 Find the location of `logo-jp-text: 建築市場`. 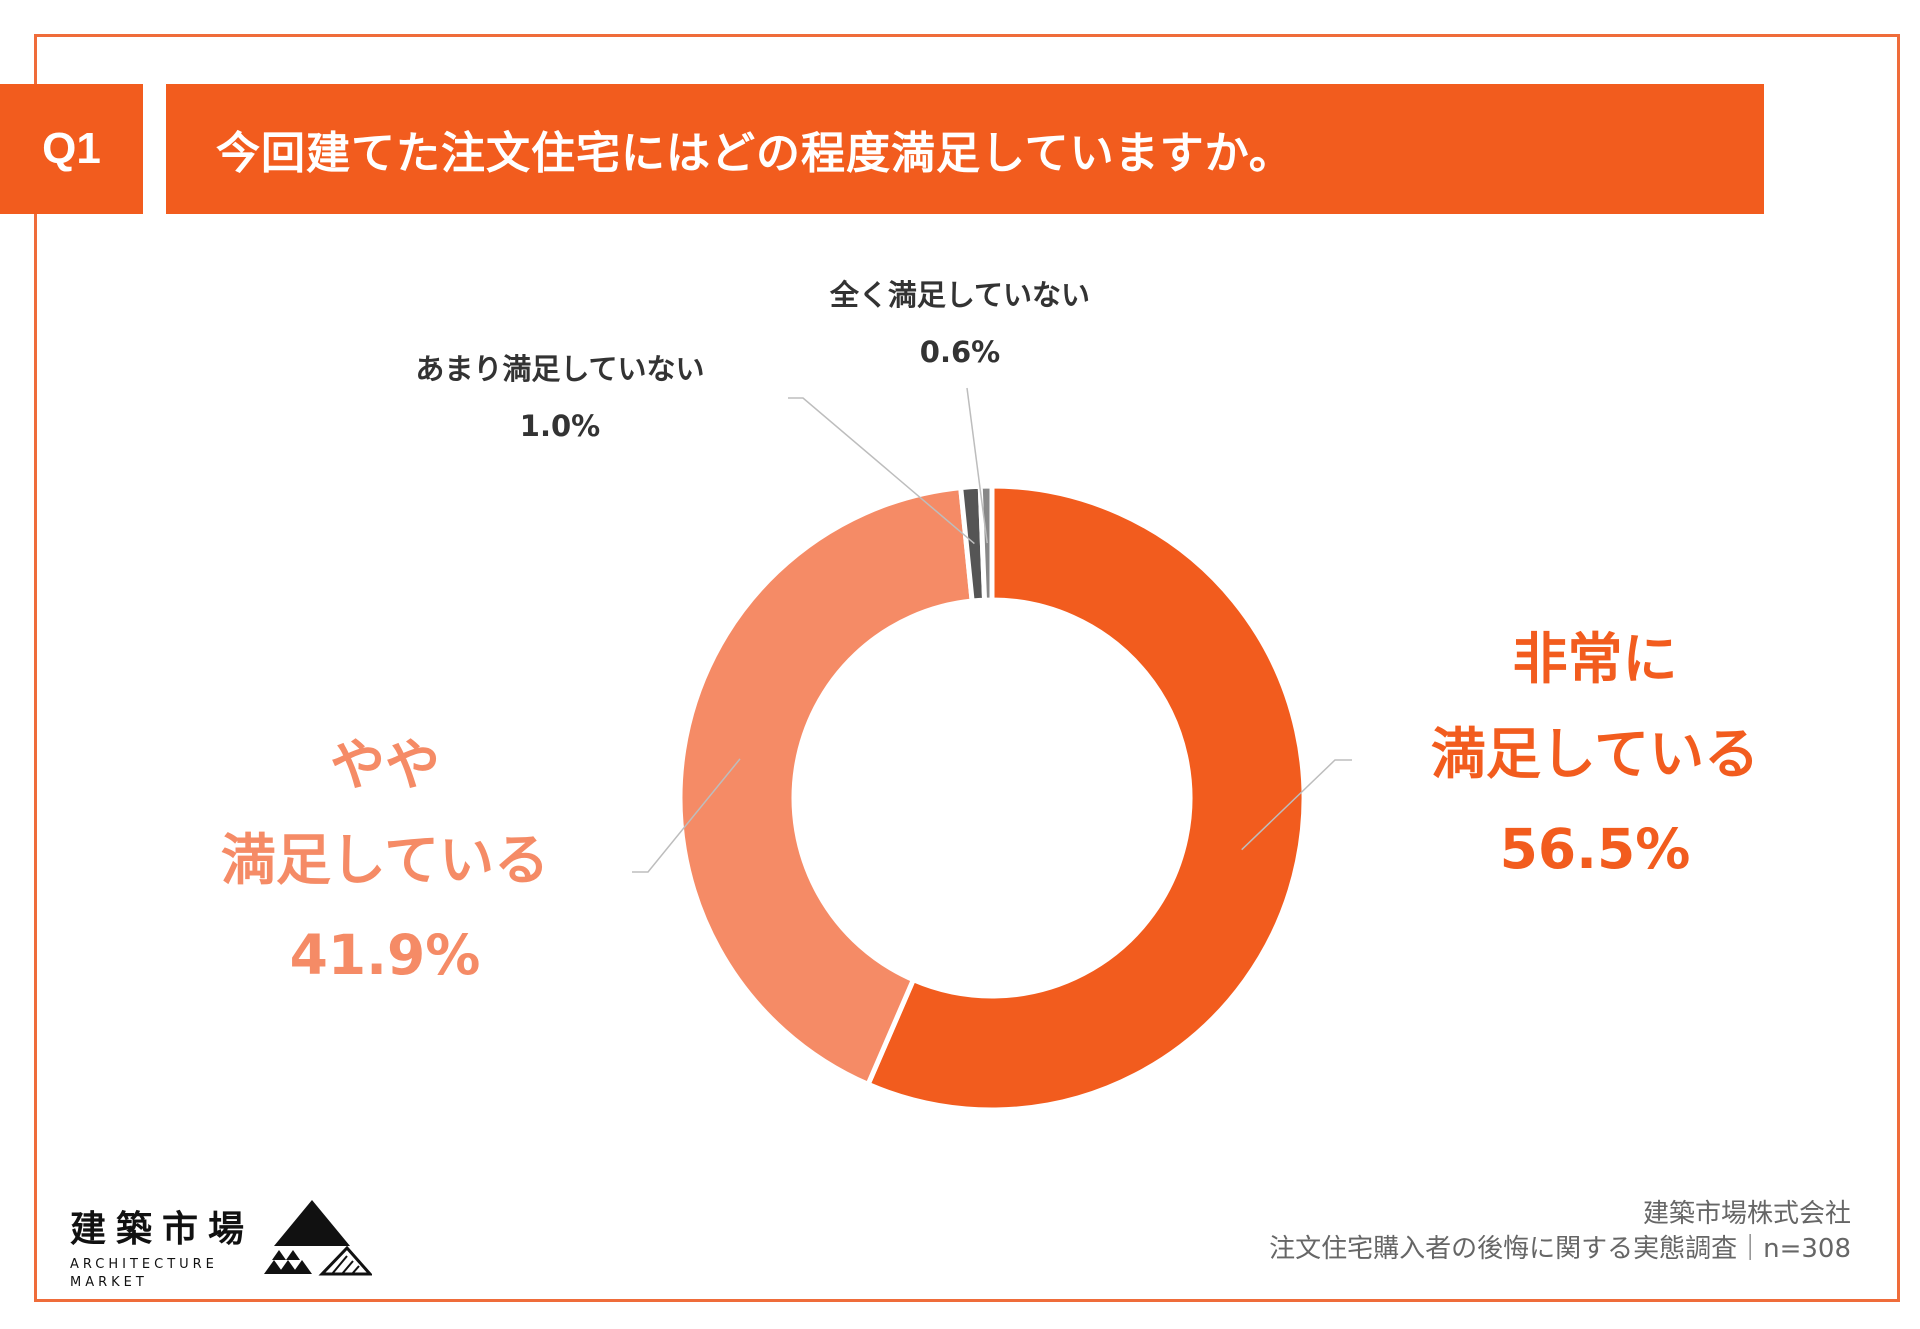

logo-jp-text: 建築市場 is located at coordinates (162, 1229).